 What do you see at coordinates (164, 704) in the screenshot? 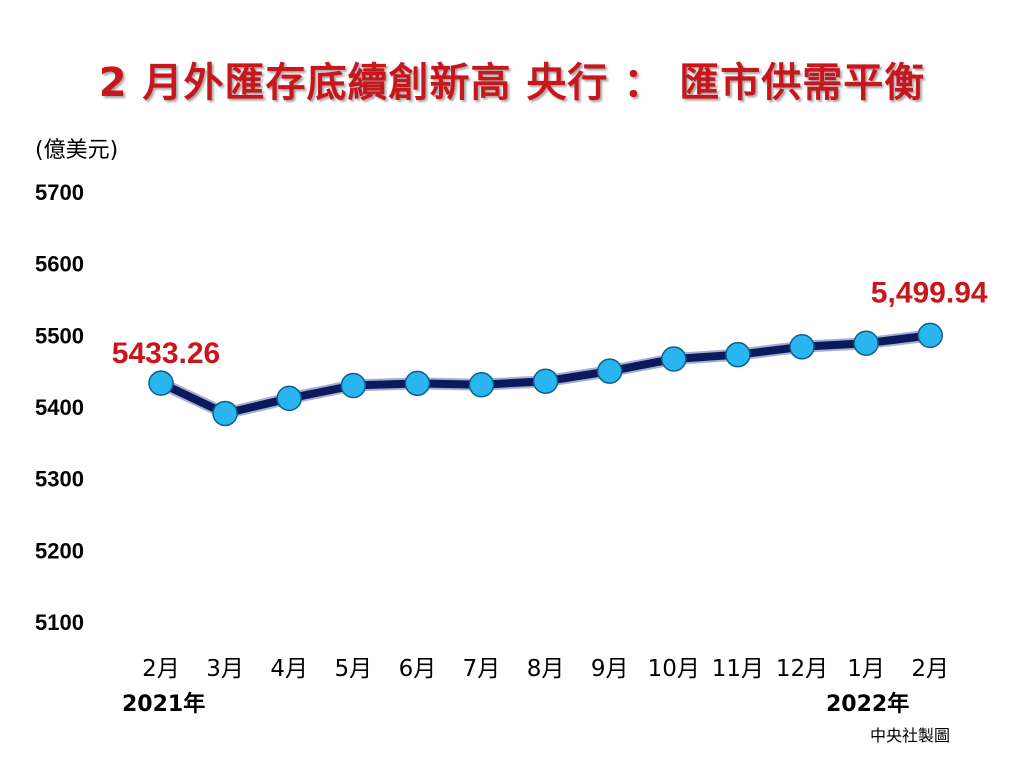
I see `year-label-2021: 2021年` at bounding box center [164, 704].